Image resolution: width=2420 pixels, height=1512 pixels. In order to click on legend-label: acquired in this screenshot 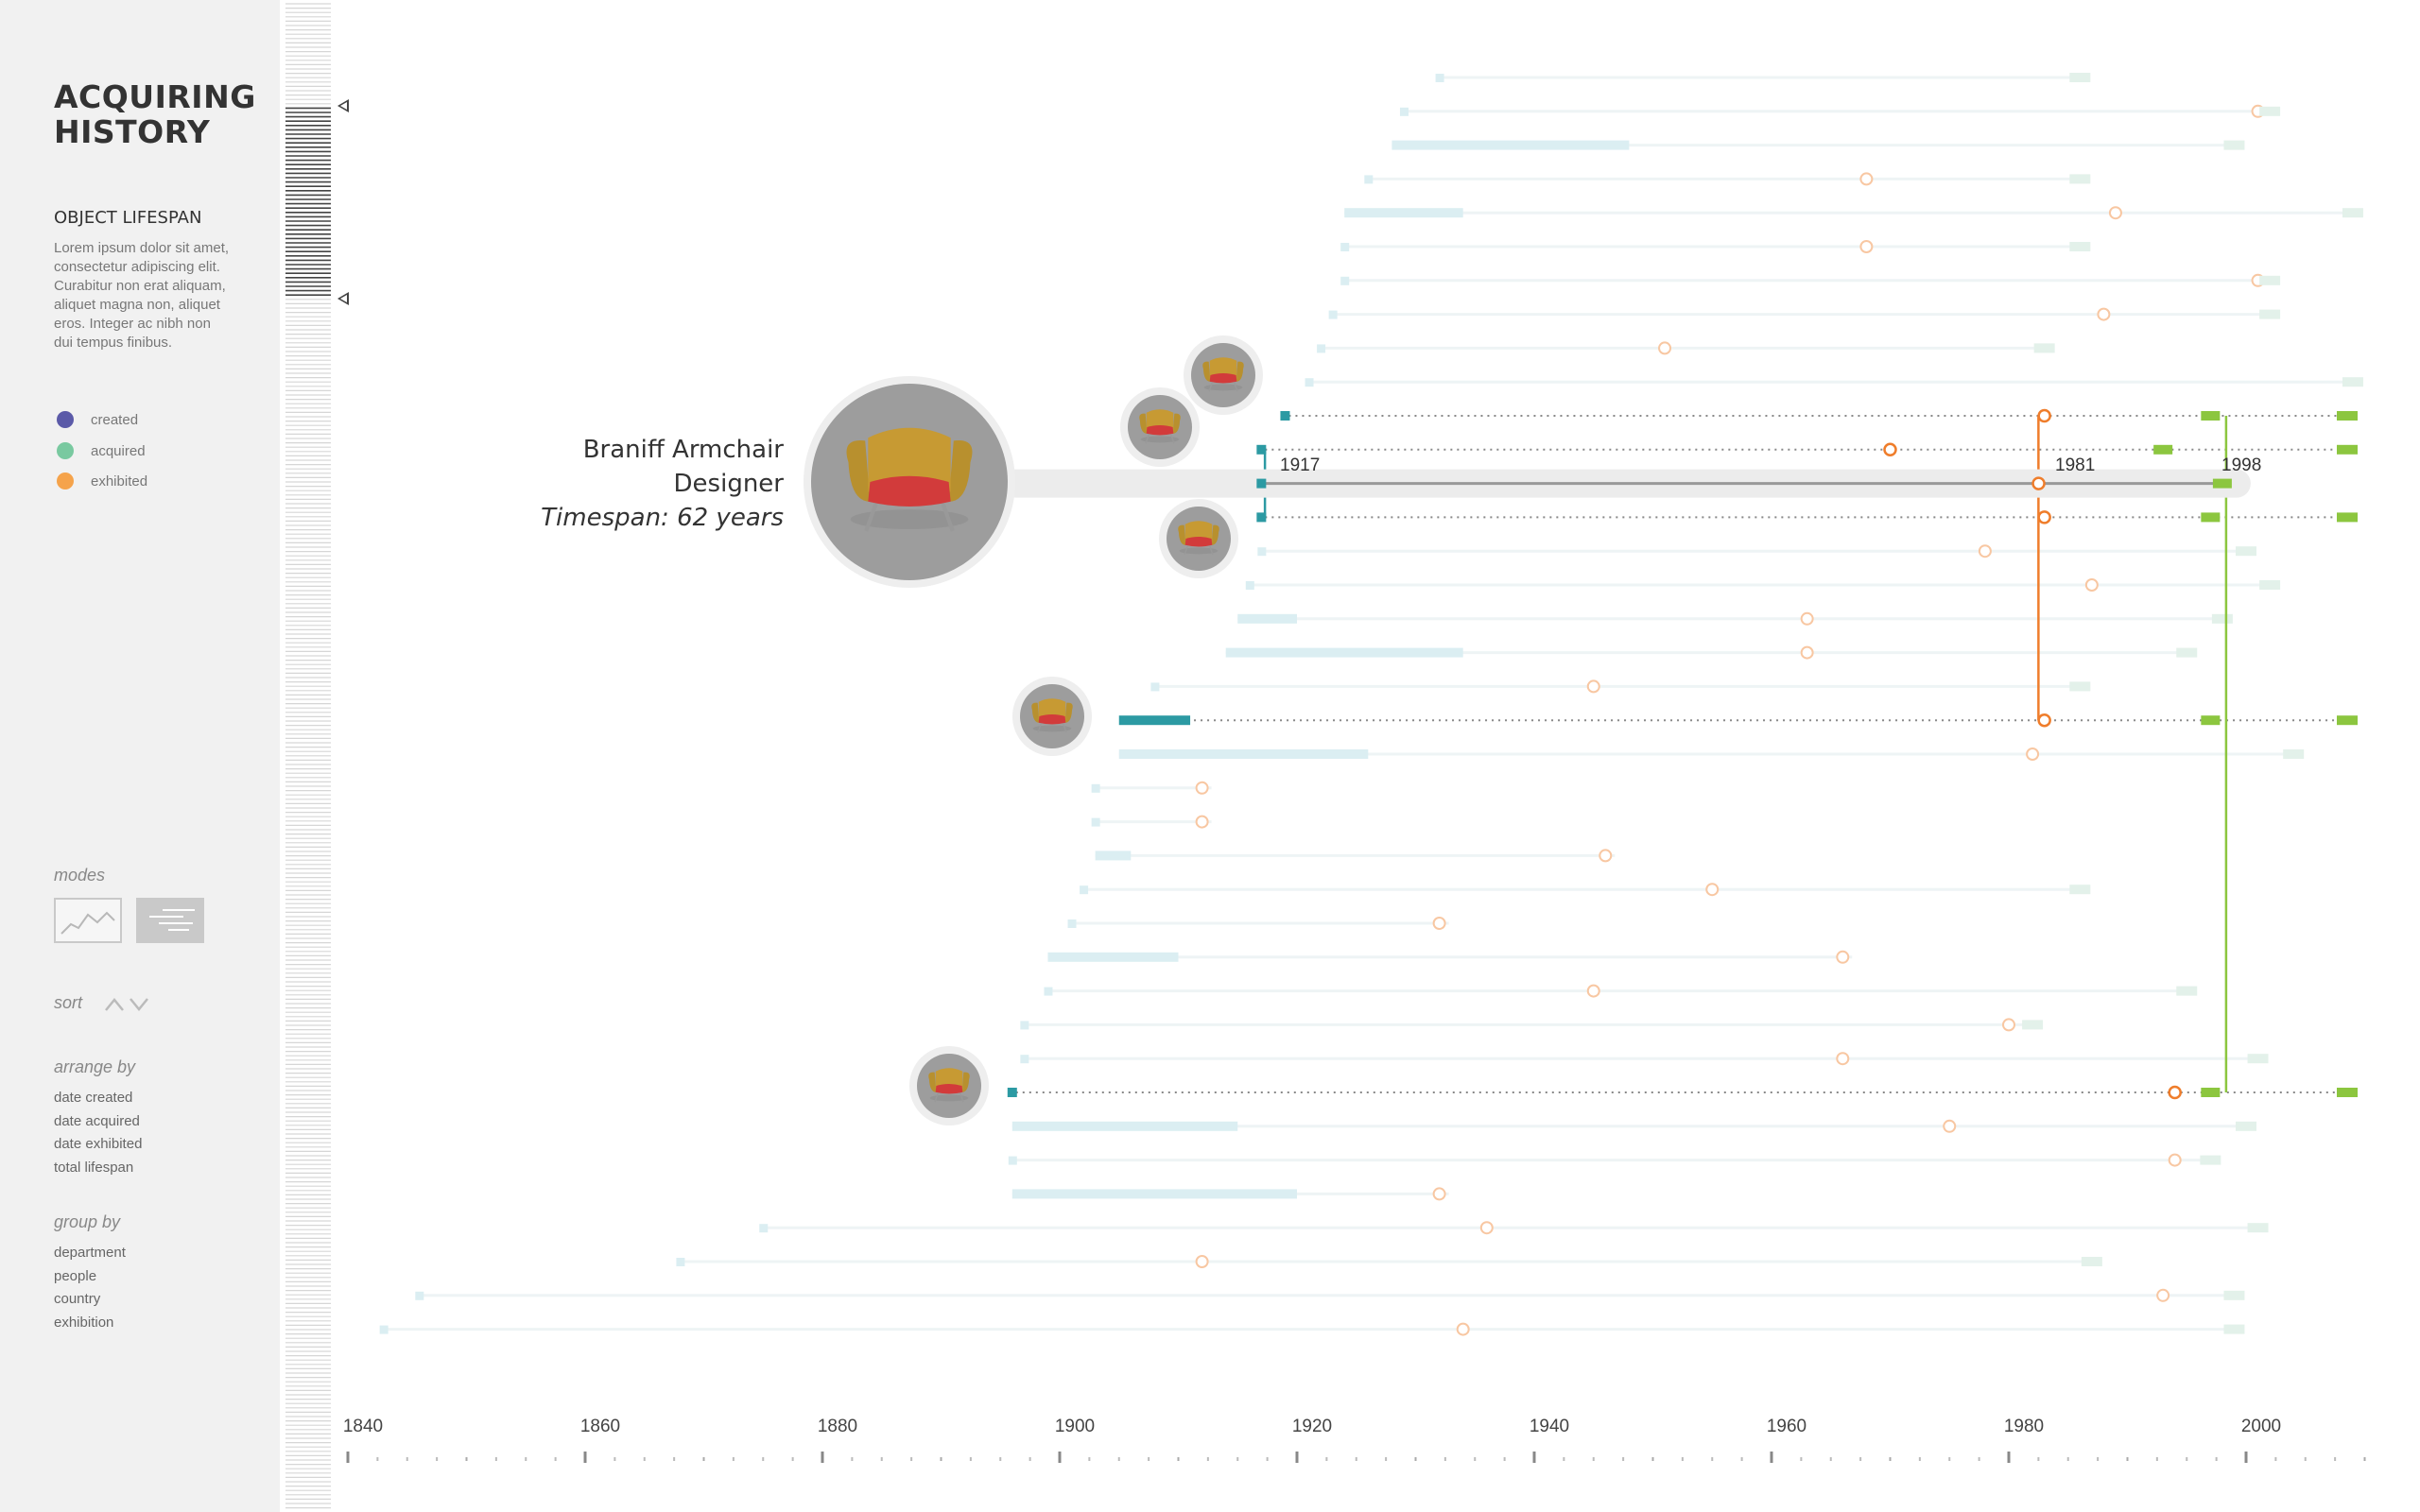, I will do `click(119, 451)`.